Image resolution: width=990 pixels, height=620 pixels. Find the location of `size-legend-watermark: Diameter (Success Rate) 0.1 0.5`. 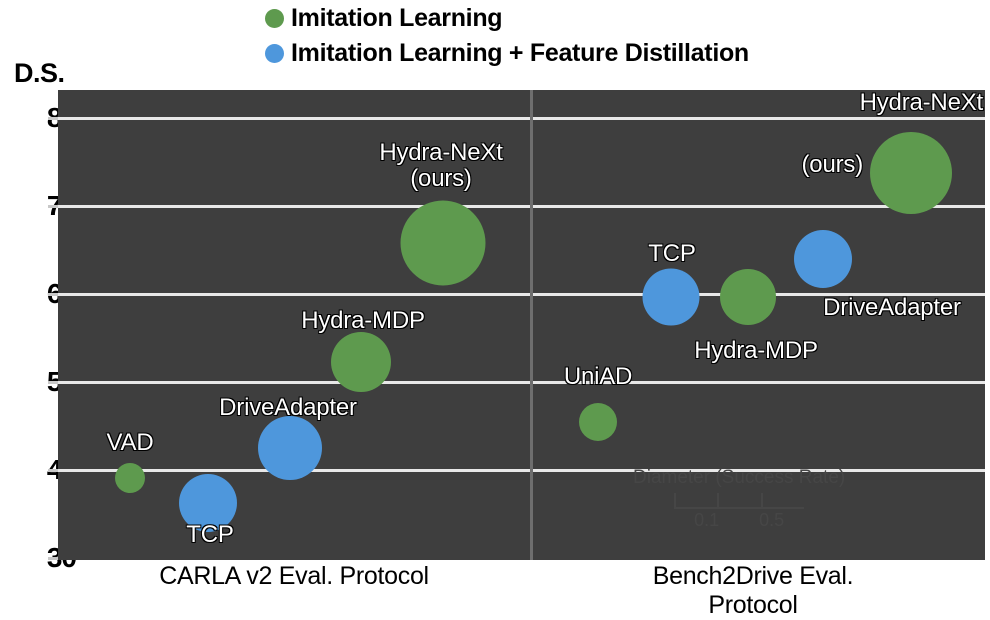

size-legend-watermark: Diameter (Success Rate) 0.1 0.5 is located at coordinates (739, 499).